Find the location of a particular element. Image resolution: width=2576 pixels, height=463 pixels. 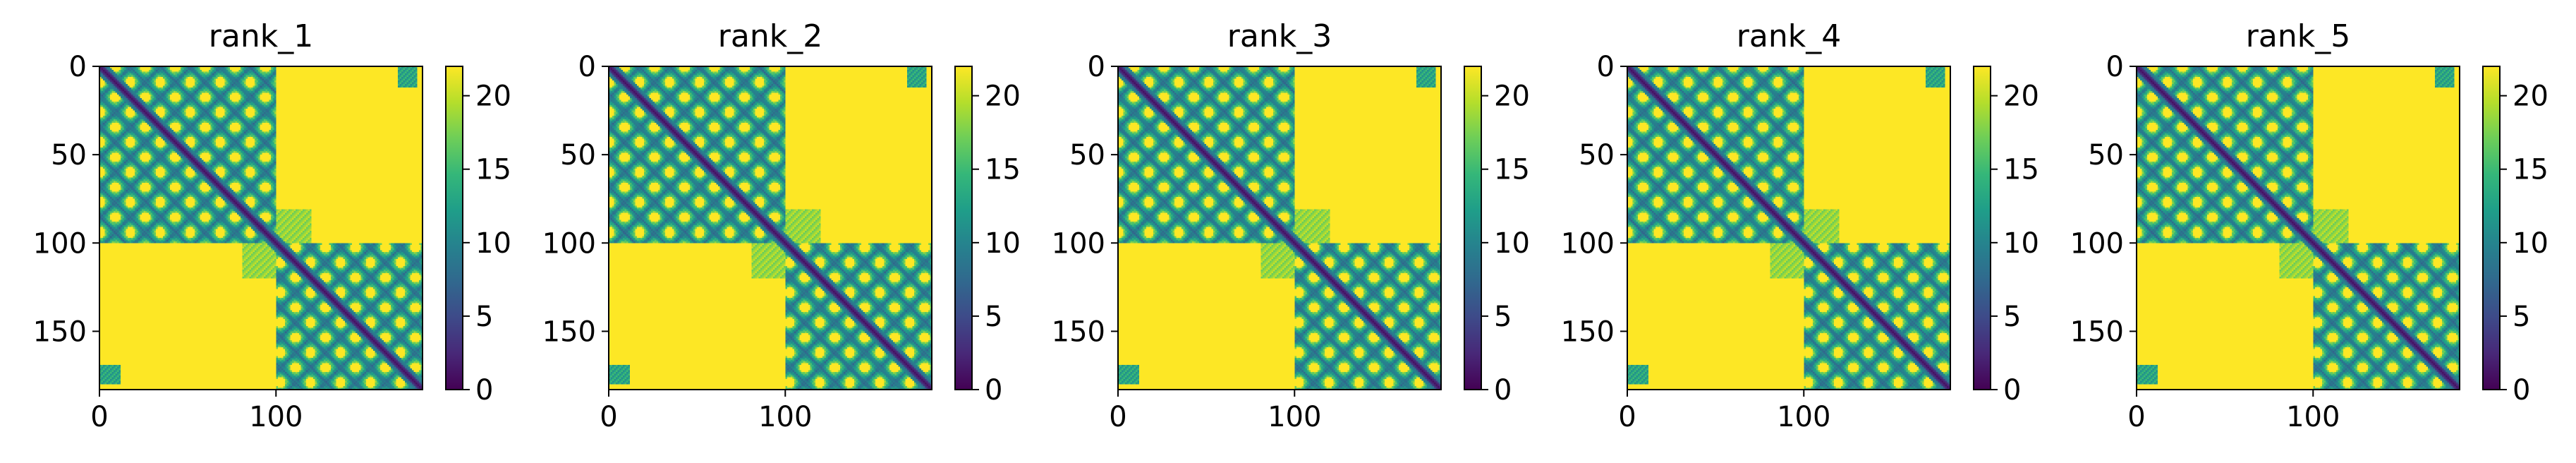

panel-title: rank_3 is located at coordinates (1279, 36).